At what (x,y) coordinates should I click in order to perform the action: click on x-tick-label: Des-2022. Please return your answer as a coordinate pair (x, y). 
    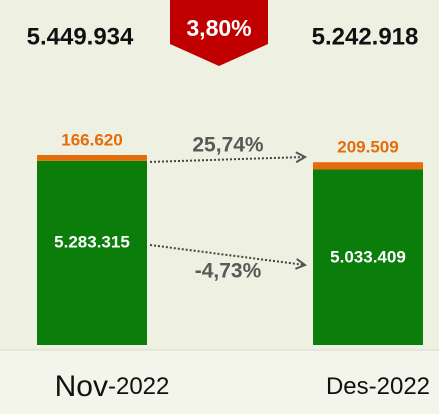
    Looking at the image, I should click on (378, 386).